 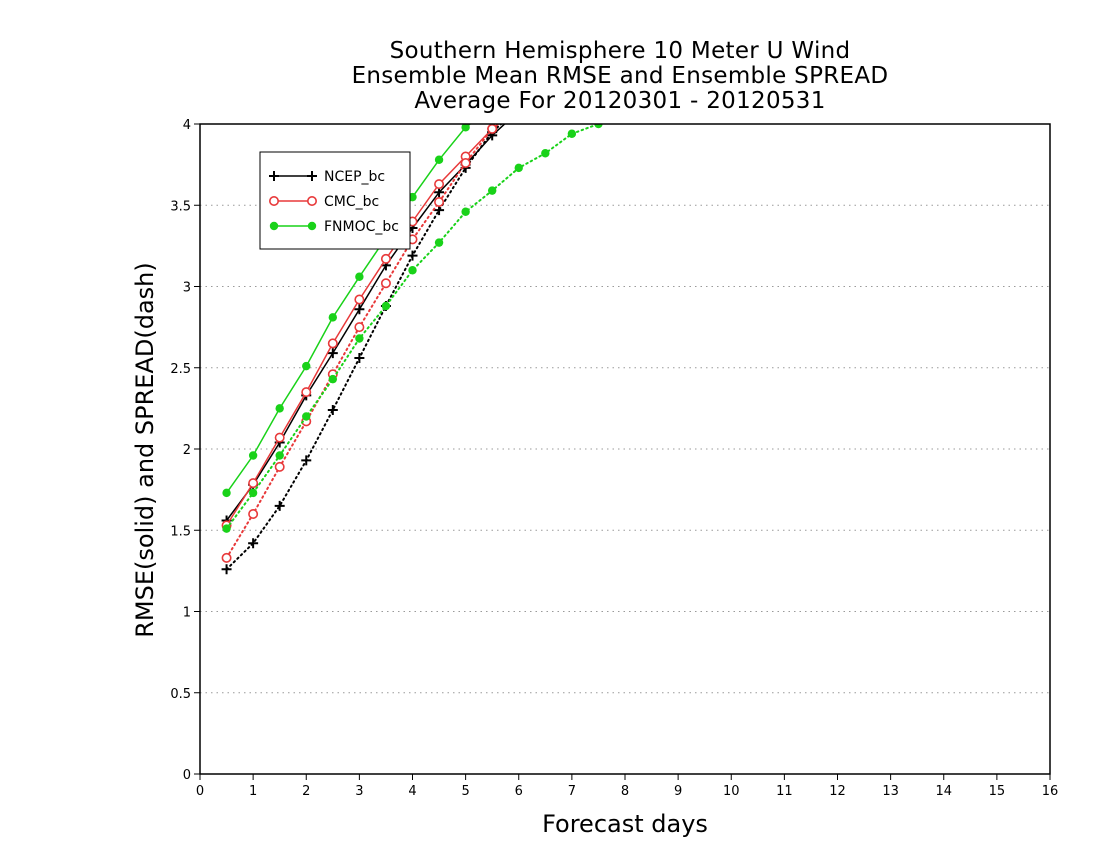 What do you see at coordinates (412, 791) in the screenshot?
I see `x-tick-label: 4` at bounding box center [412, 791].